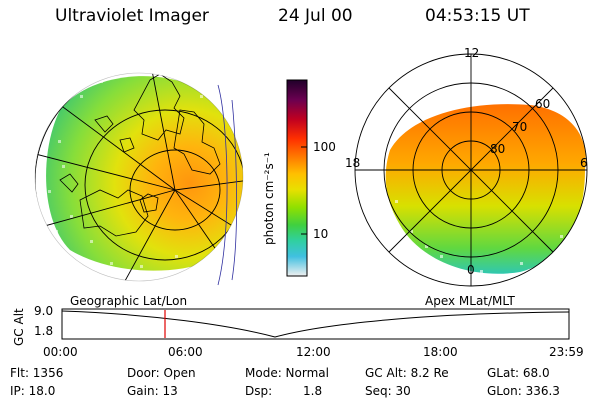 Image resolution: width=600 pixels, height=400 pixels. What do you see at coordinates (297, 178) in the screenshot?
I see `colorbar` at bounding box center [297, 178].